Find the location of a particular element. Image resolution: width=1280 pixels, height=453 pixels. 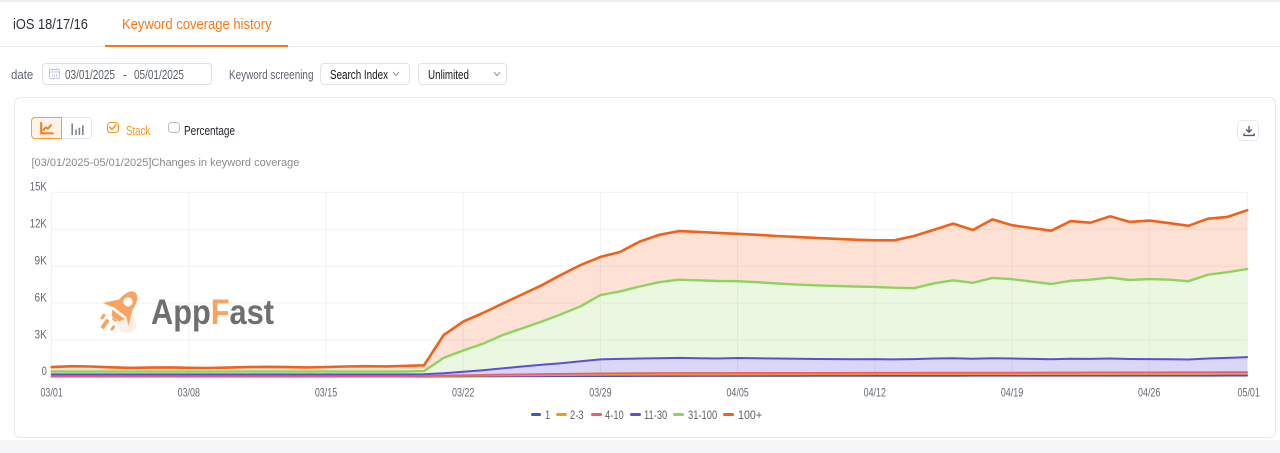

svg-text: 03/15 is located at coordinates (326, 392).